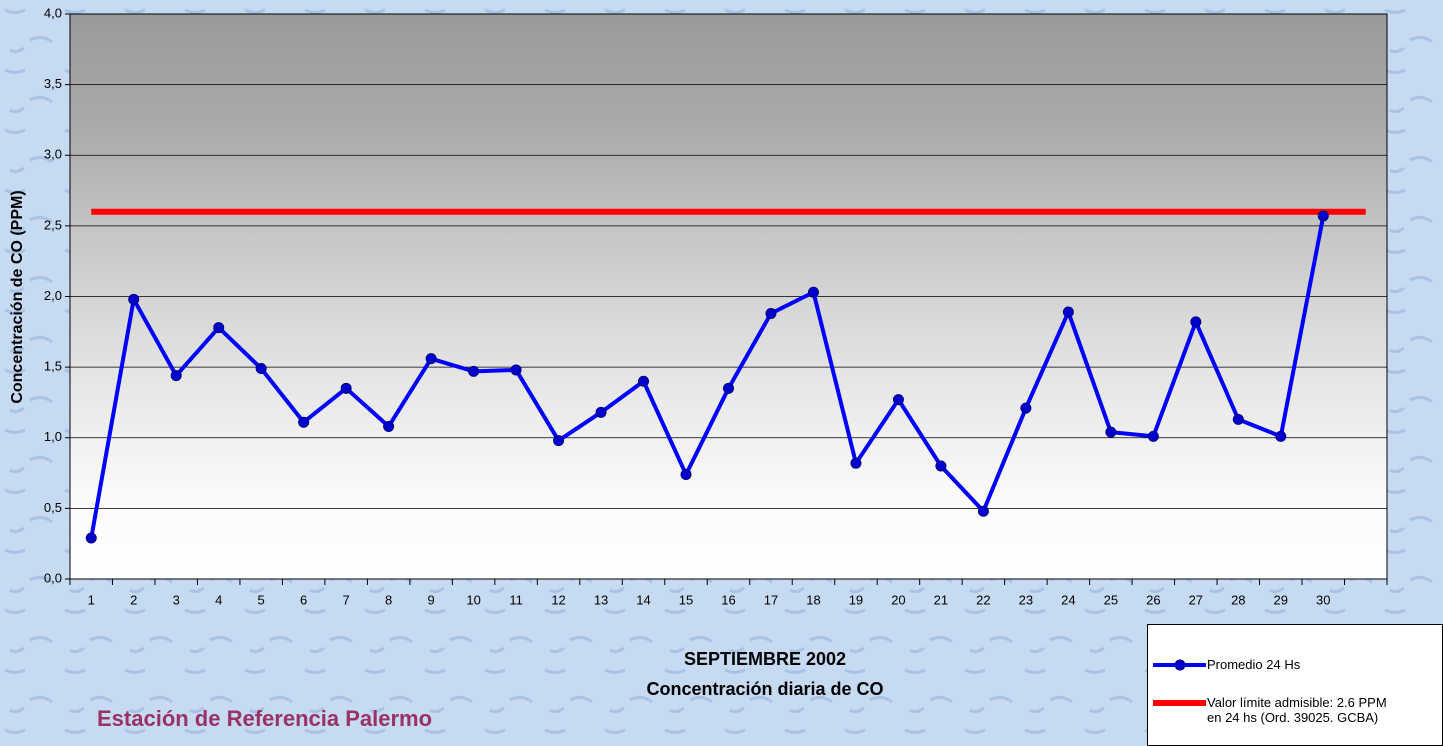 The width and height of the screenshot is (1443, 746). What do you see at coordinates (1238, 599) in the screenshot?
I see `x-tick-label: 28` at bounding box center [1238, 599].